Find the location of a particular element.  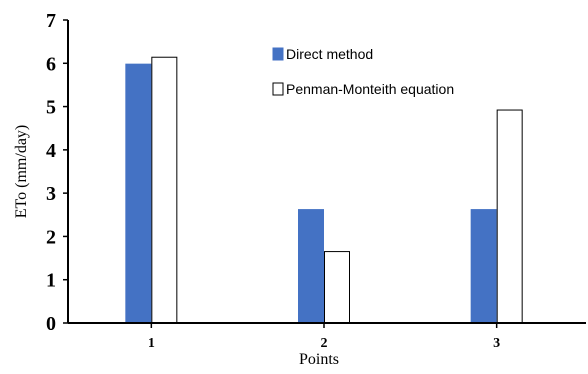

y-tick-label: 5 is located at coordinates (51, 108).